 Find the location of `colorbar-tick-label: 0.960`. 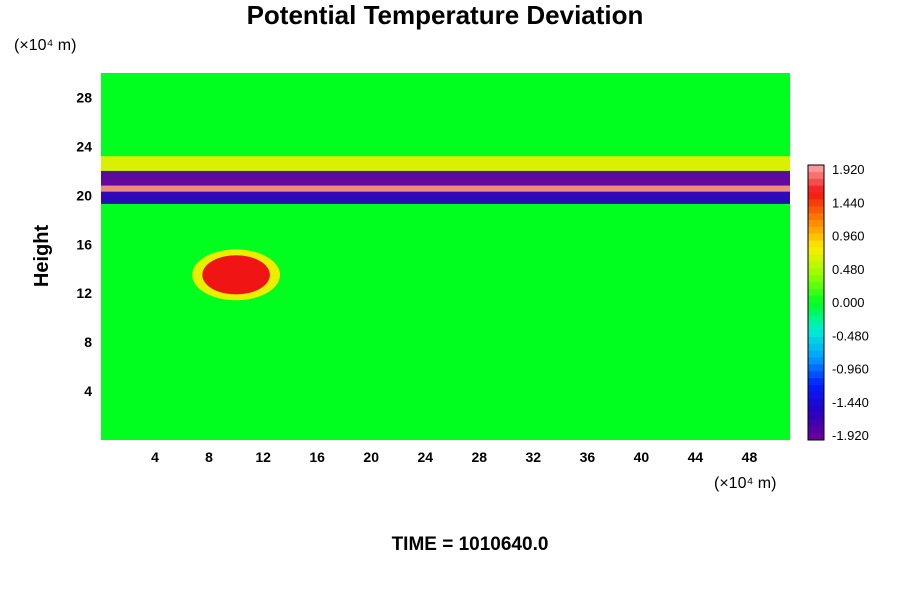

colorbar-tick-label: 0.960 is located at coordinates (848, 236).